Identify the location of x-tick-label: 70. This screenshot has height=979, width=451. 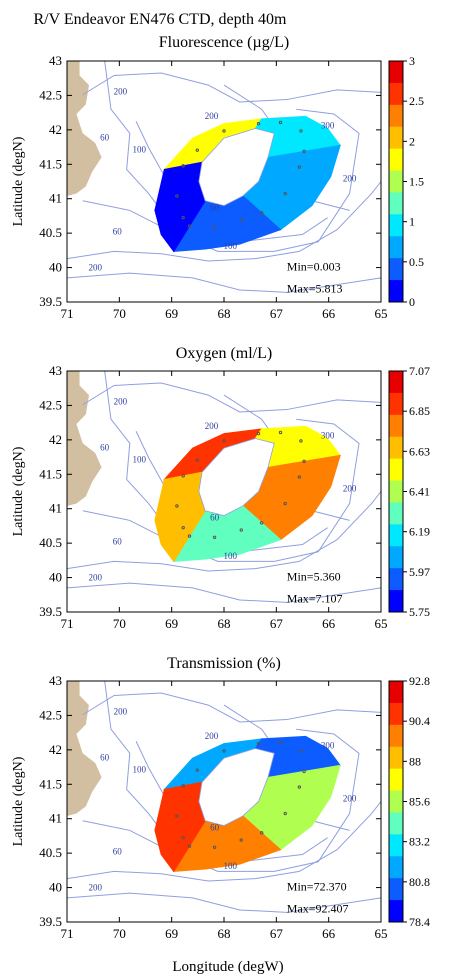
(119, 313).